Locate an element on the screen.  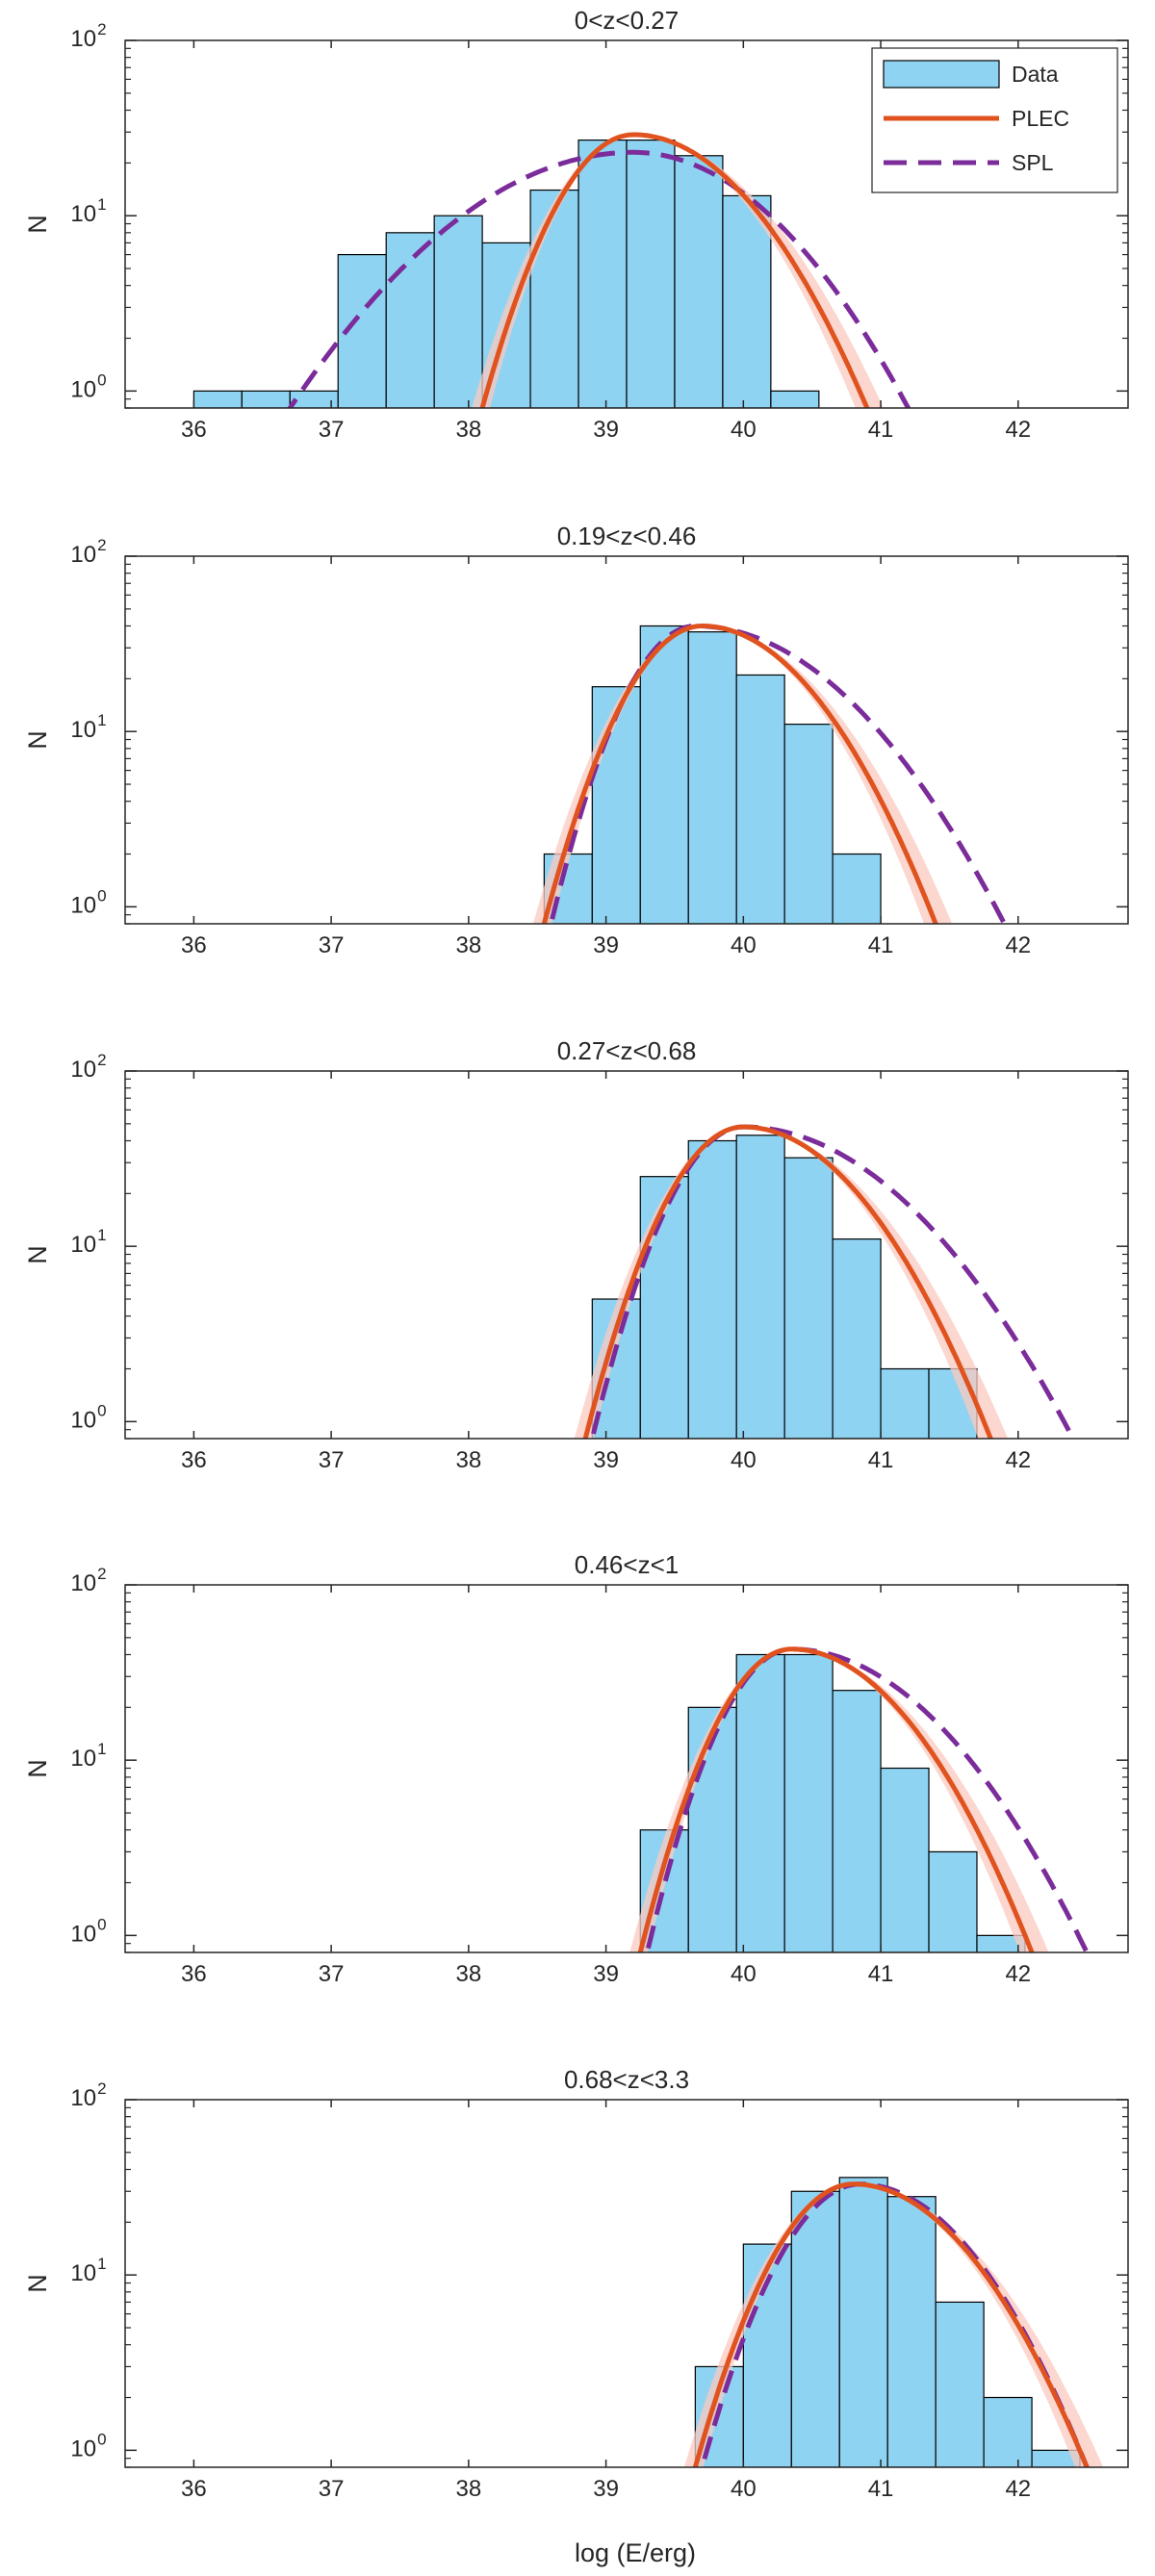
legend: Data PLEC SPL is located at coordinates (994, 120).